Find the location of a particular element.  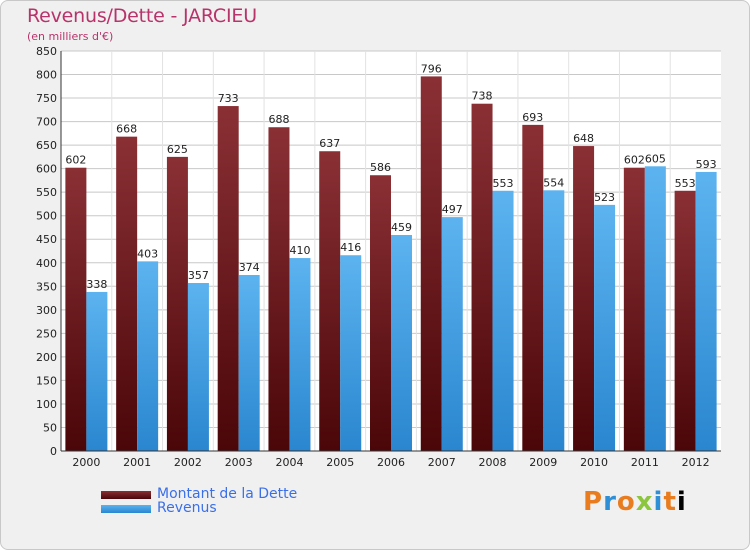

y-tick-label: 150 is located at coordinates (46, 380).